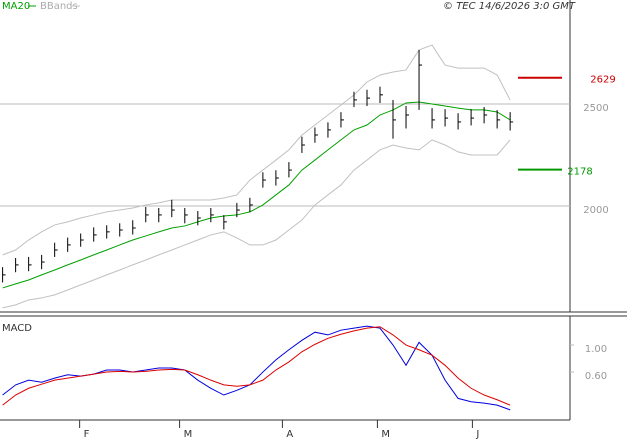 The image size is (627, 440). What do you see at coordinates (596, 349) in the screenshot?
I see `y-tick-label: 1.00` at bounding box center [596, 349].